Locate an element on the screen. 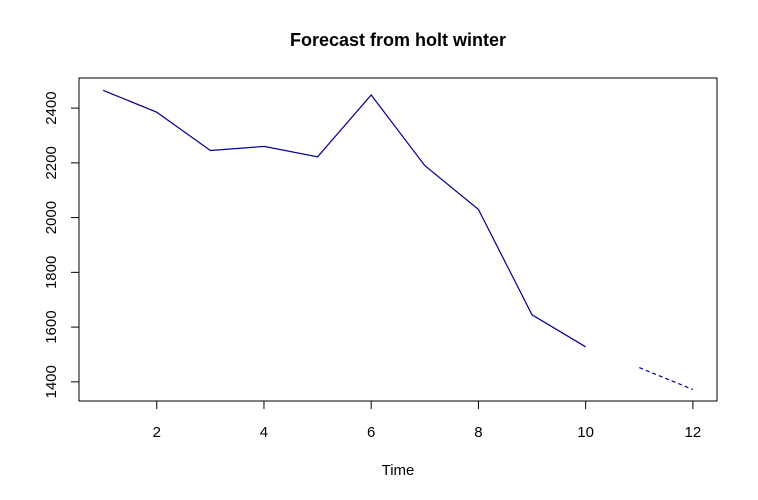 The height and width of the screenshot is (500, 758). x-tick-label: 2 is located at coordinates (157, 432).